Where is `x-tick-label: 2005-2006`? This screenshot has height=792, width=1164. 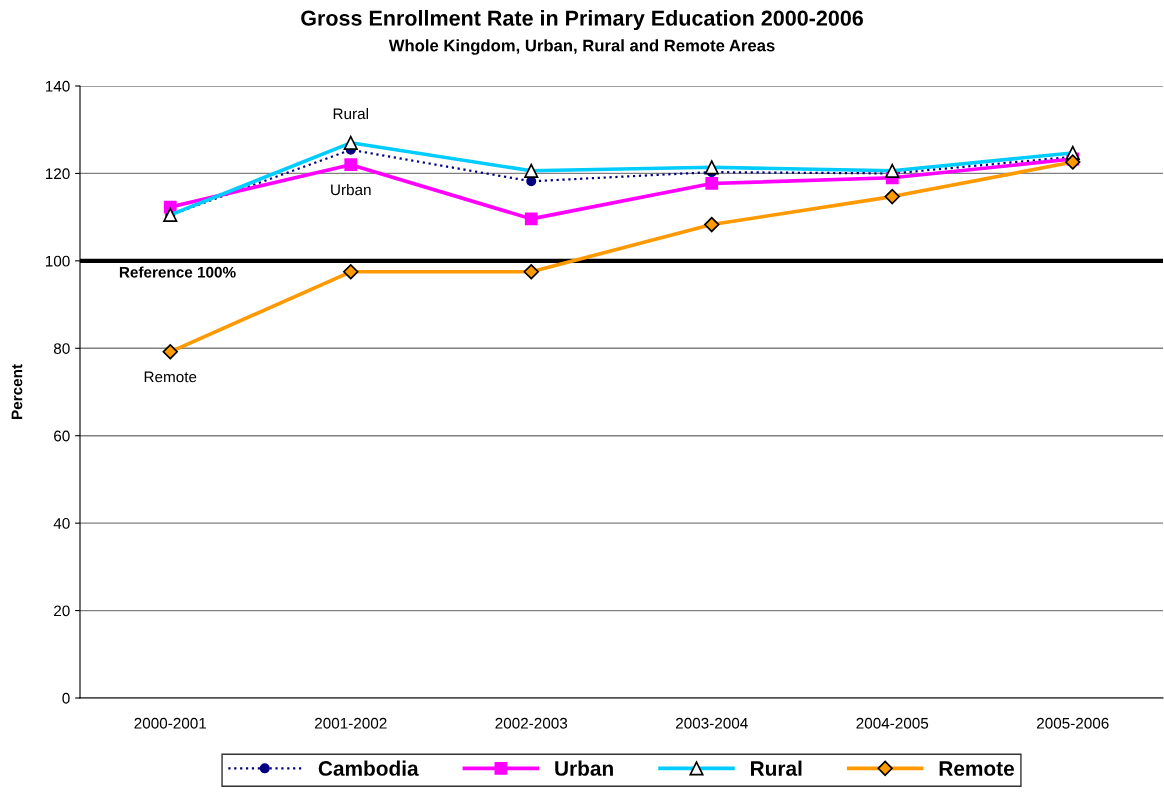
x-tick-label: 2005-2006 is located at coordinates (1072, 723).